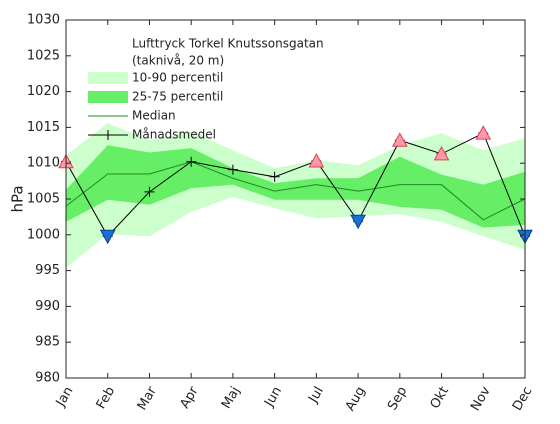 This screenshot has height=424, width=560. Describe the element at coordinates (43, 234) in the screenshot. I see `y-tick-label: 1000` at that location.